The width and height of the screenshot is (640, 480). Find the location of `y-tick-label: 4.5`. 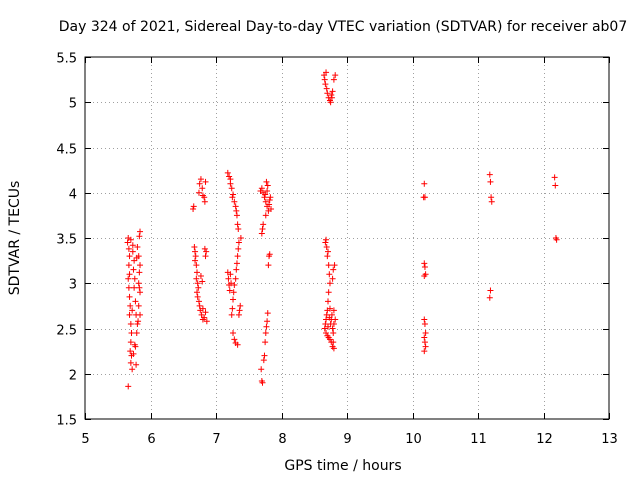

y-tick-label: 4.5 is located at coordinates (66, 150).